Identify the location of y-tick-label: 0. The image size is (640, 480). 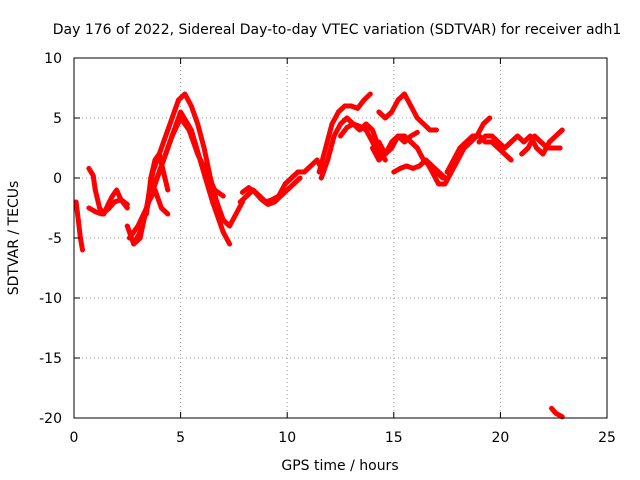
(57, 179).